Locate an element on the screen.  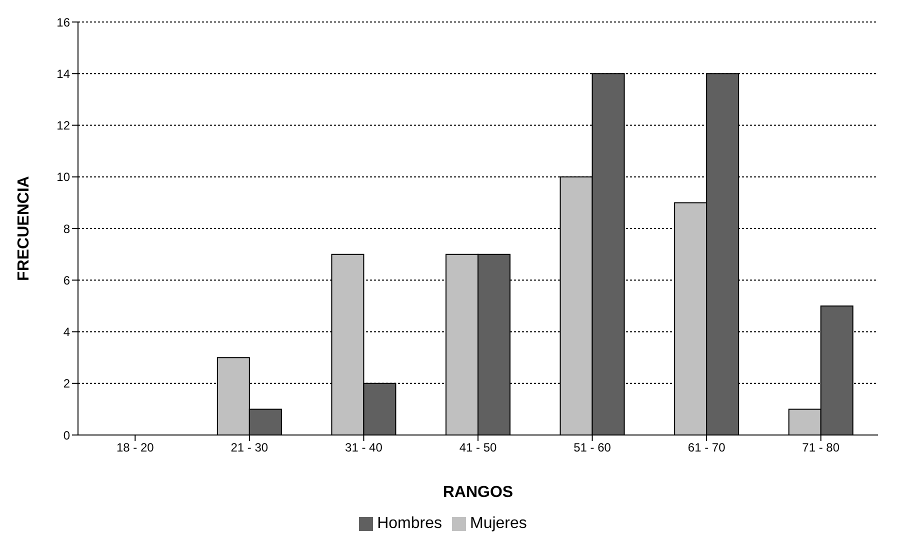
x-tick-label: 71 - 80 is located at coordinates (821, 447).